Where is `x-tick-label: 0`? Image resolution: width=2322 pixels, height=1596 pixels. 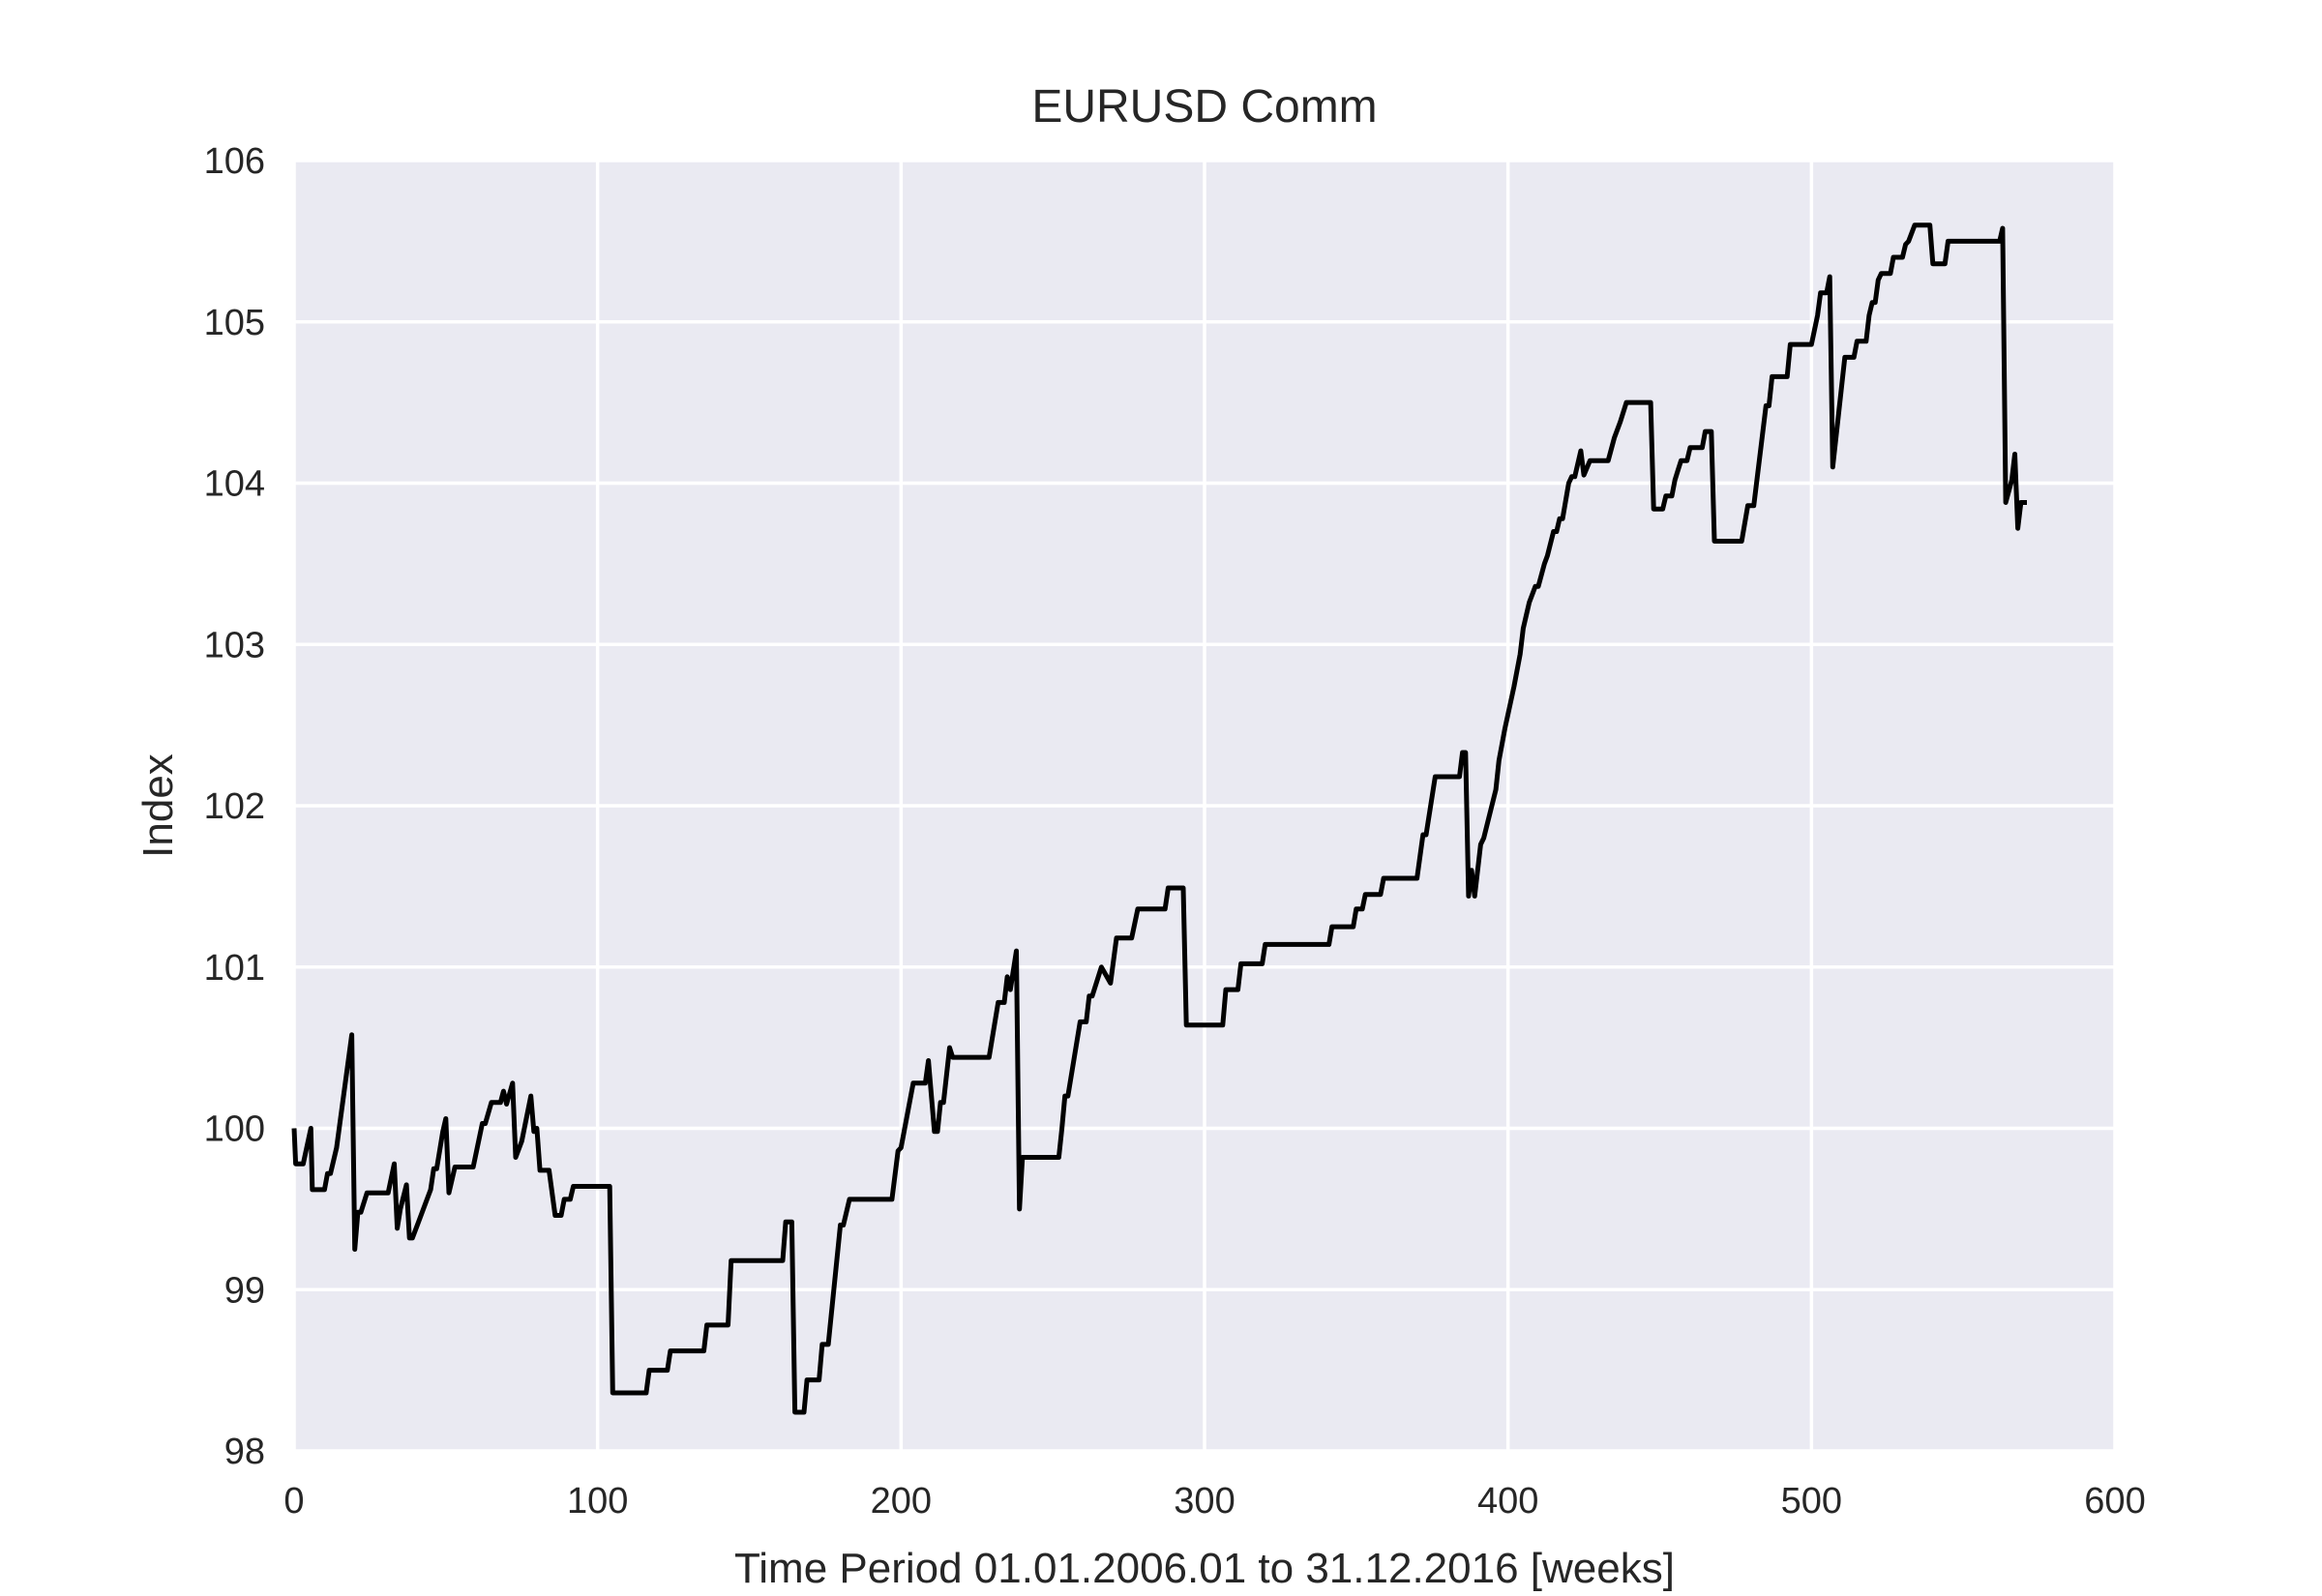
x-tick-label: 0 is located at coordinates (293, 1501).